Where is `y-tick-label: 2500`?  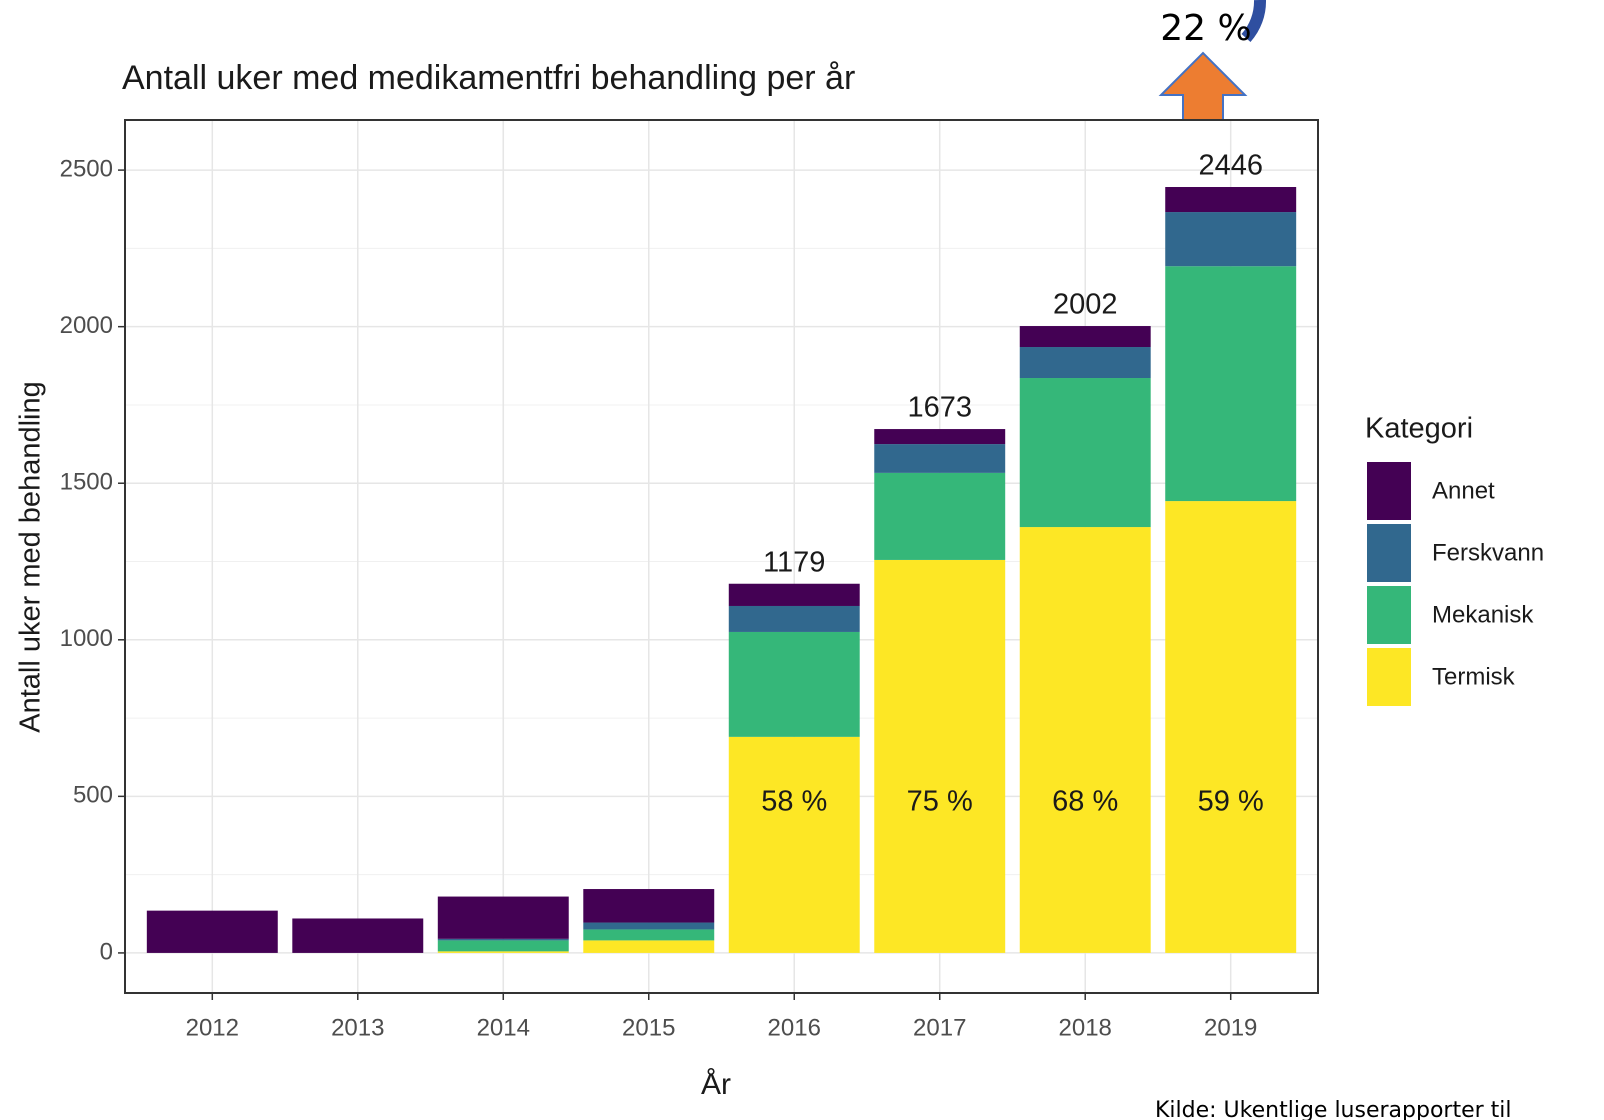
y-tick-label: 2500 is located at coordinates (86, 168).